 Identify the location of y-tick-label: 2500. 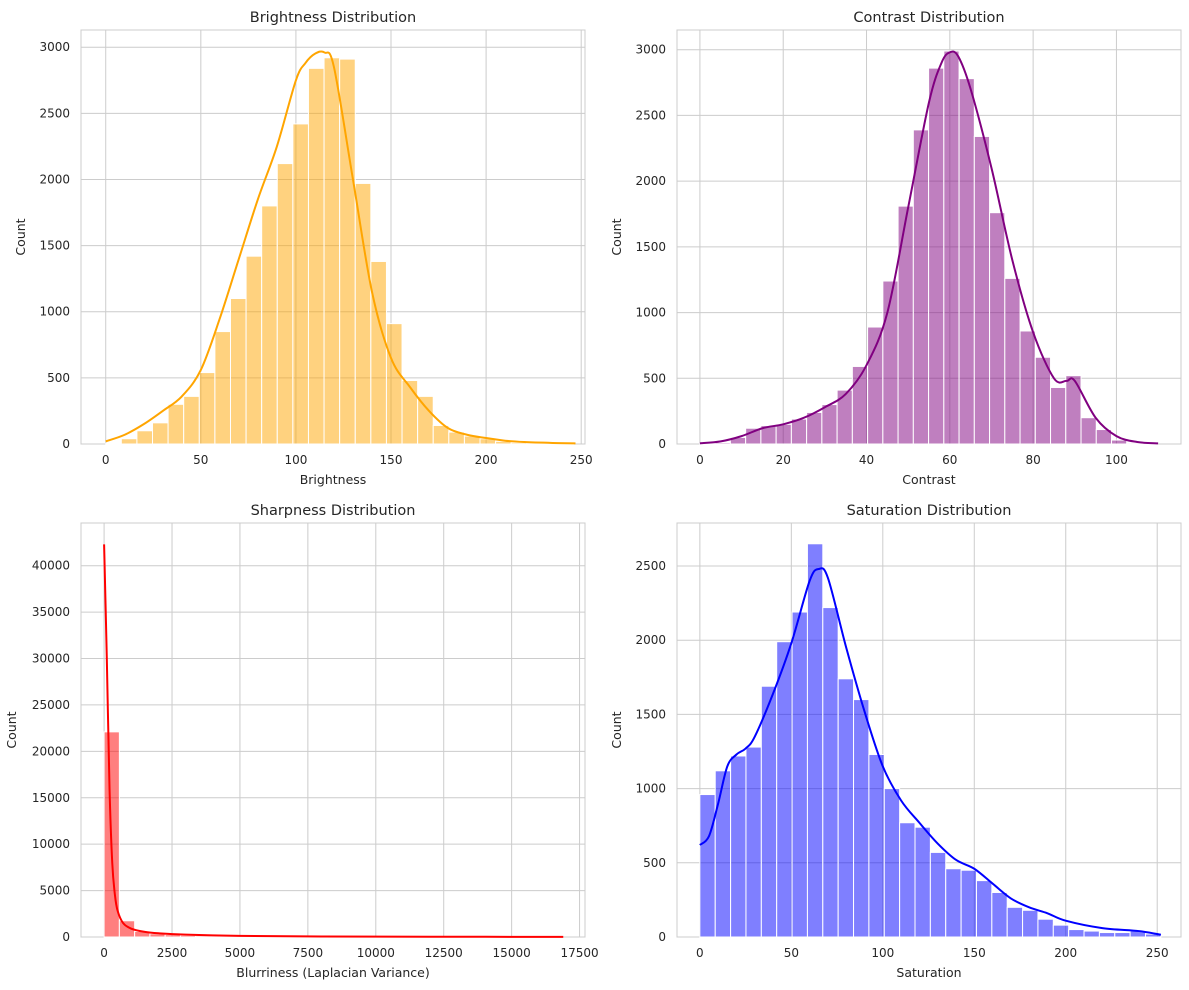
(650, 566).